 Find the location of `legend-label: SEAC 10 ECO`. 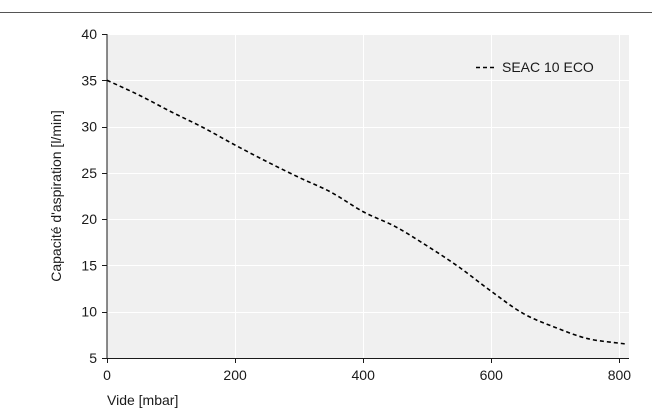

legend-label: SEAC 10 ECO is located at coordinates (548, 67).